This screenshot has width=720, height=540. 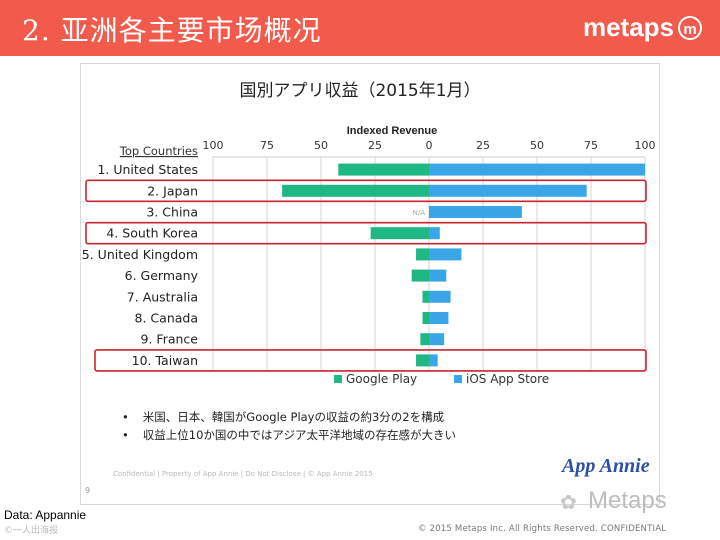 I want to click on note-item: 米国、日本、韓国がGoogle Playの収益の約3分の2を構成, so click(x=289, y=417).